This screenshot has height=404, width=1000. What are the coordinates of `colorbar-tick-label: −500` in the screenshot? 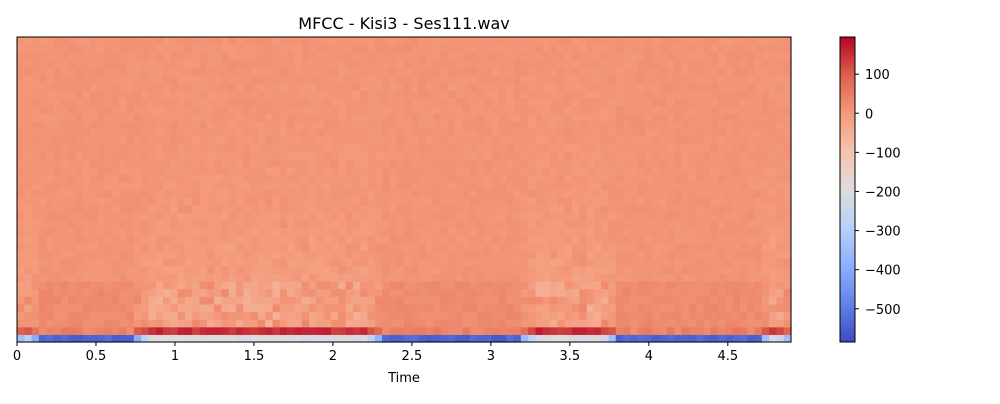 It's located at (883, 310).